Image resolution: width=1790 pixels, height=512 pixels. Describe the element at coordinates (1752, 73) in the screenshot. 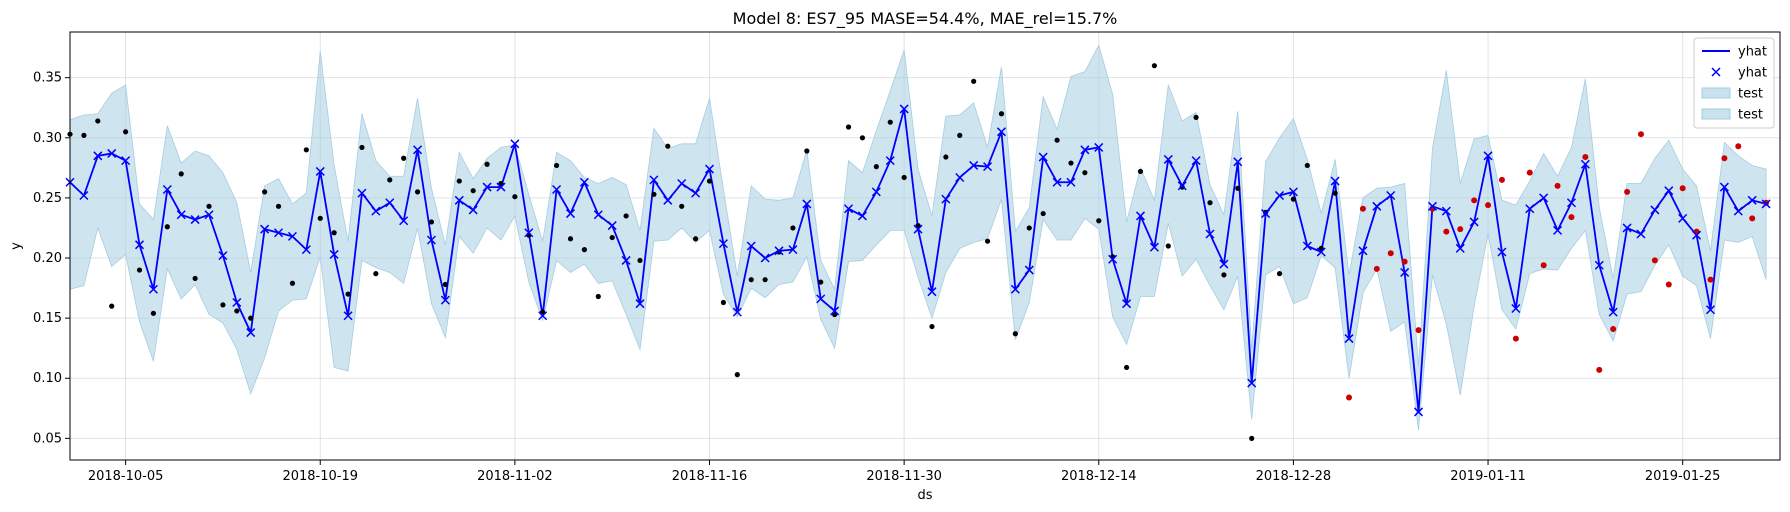

I see `legend-label: yhat` at that location.